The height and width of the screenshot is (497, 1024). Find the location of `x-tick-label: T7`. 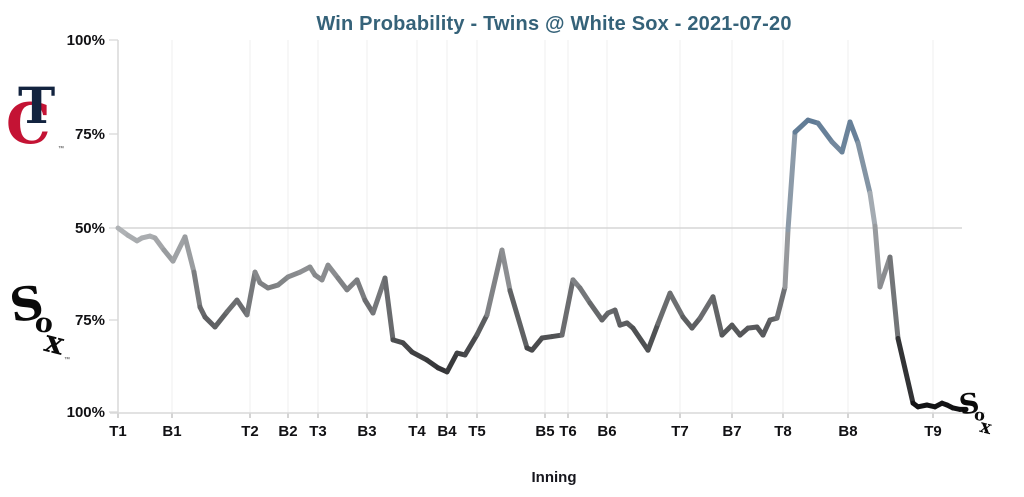

x-tick-label: T7 is located at coordinates (680, 431).